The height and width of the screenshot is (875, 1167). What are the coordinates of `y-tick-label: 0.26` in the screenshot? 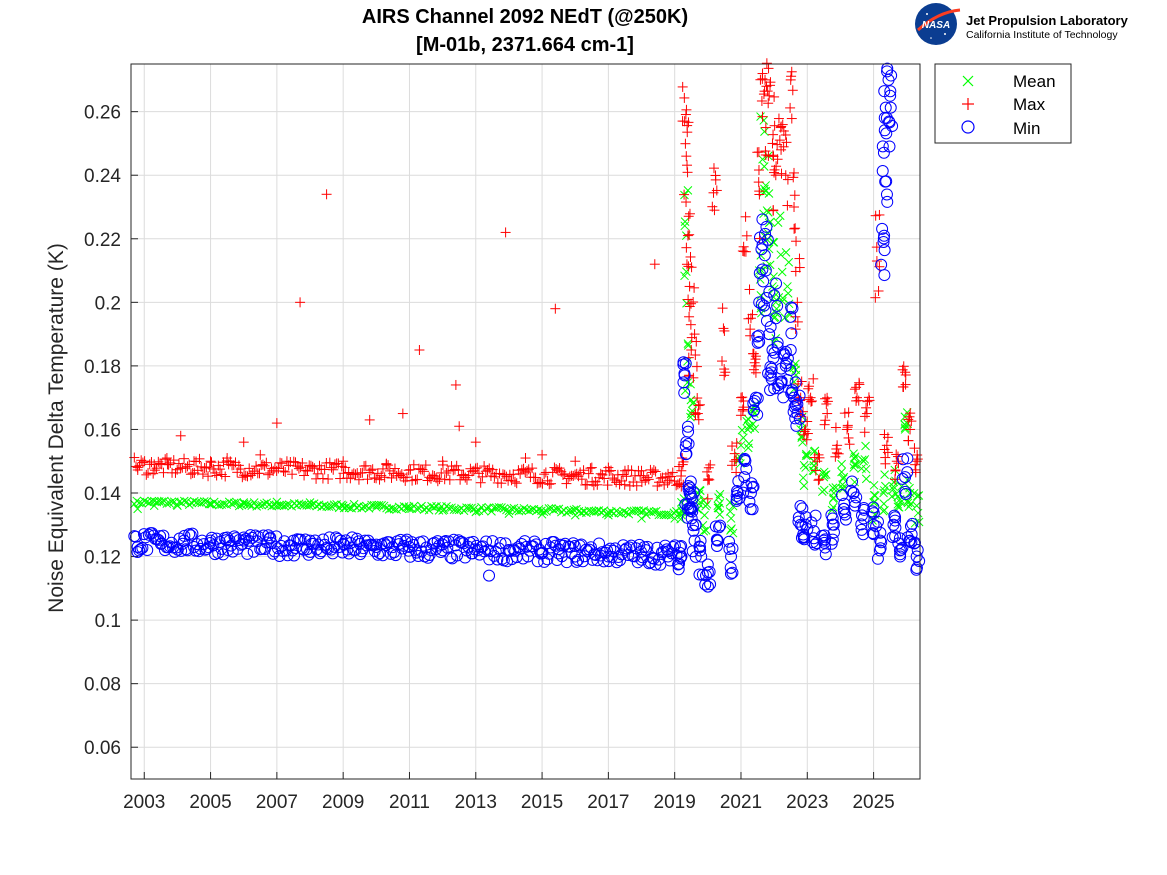 It's located at (102, 113).